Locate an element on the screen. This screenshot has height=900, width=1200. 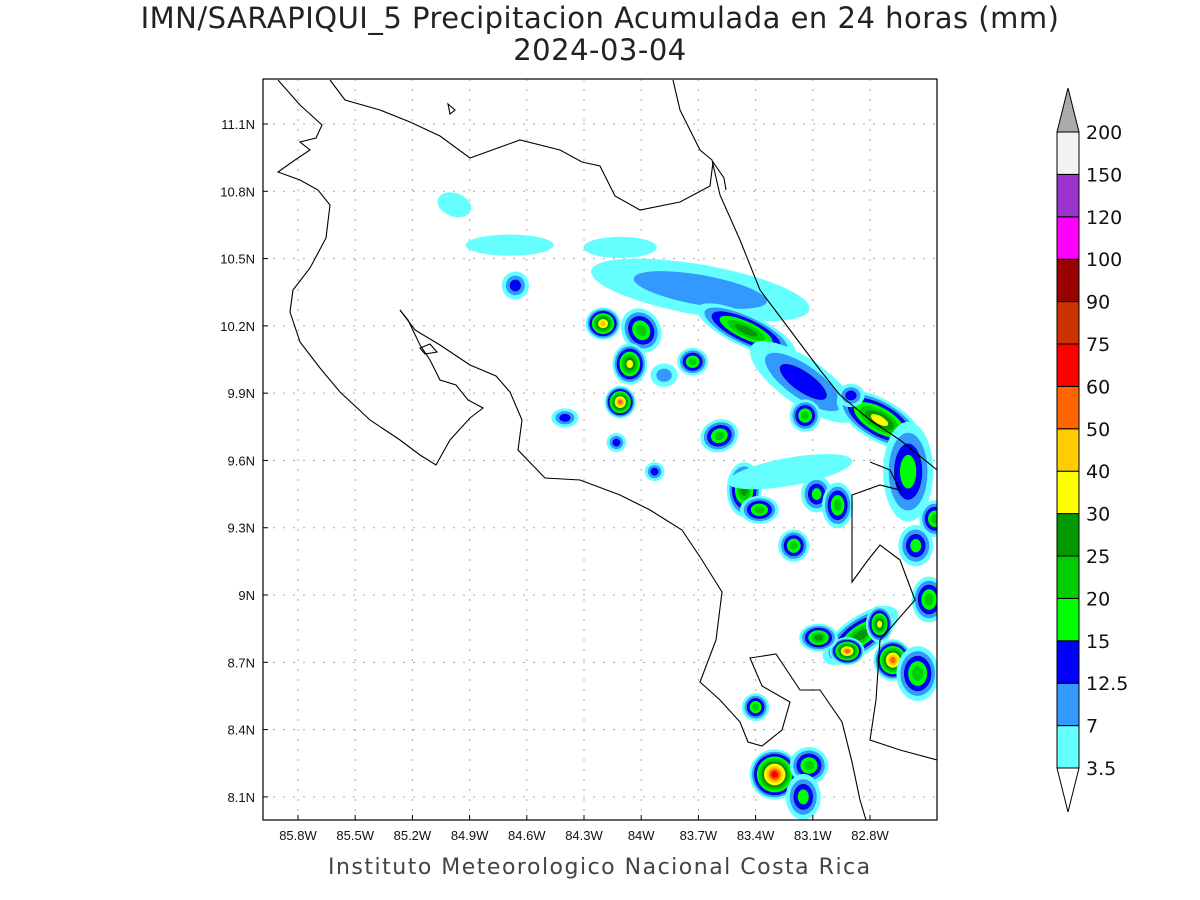
lon-tick-label: 83.7W is located at coordinates (699, 835).